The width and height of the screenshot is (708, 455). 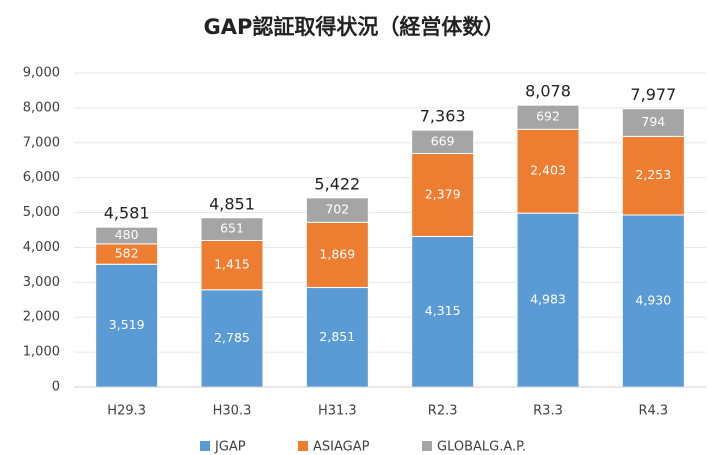 What do you see at coordinates (354, 27) in the screenshot?
I see `chart-title: GAP認証取得状況（経営体数）` at bounding box center [354, 27].